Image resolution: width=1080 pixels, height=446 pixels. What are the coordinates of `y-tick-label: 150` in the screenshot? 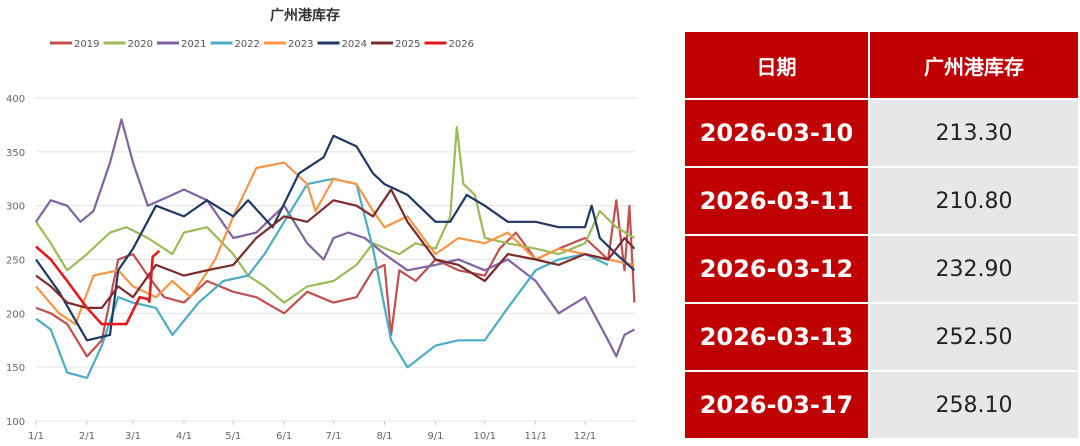 It's located at (15, 368).